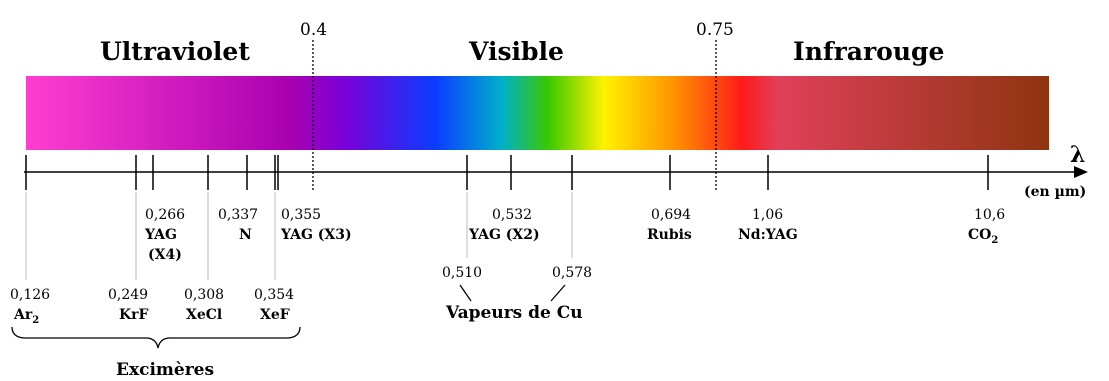 The image size is (1109, 381). What do you see at coordinates (558, 293) in the screenshot?
I see `cu-connector-right` at bounding box center [558, 293].